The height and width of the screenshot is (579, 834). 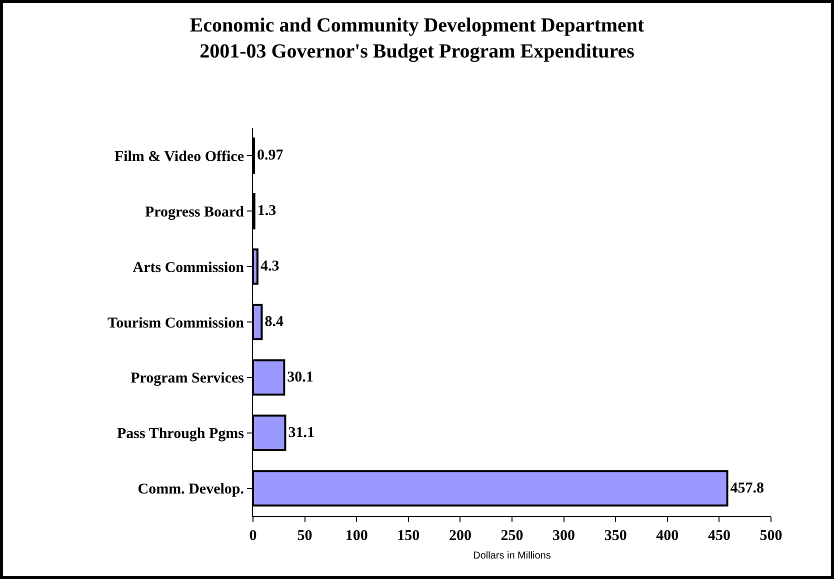 I want to click on data-label: 0.97, so click(x=270, y=156).